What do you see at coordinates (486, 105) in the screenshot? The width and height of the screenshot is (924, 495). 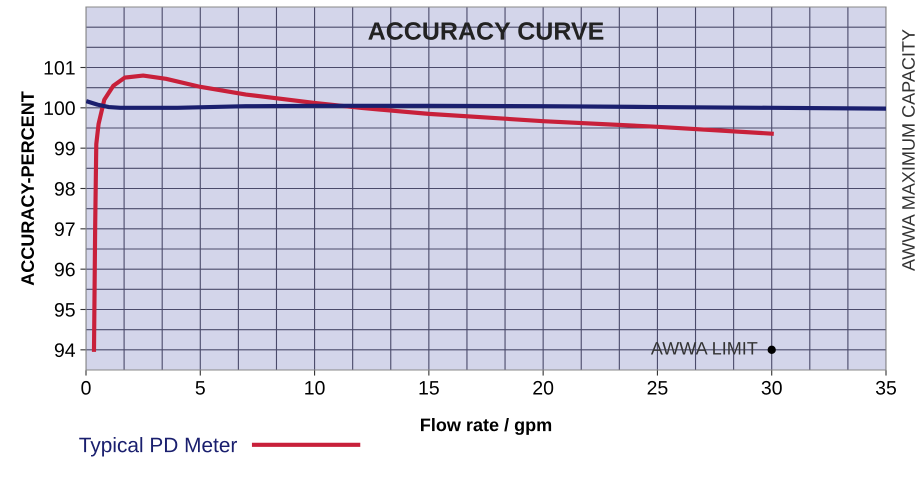 I see `line-series` at bounding box center [486, 105].